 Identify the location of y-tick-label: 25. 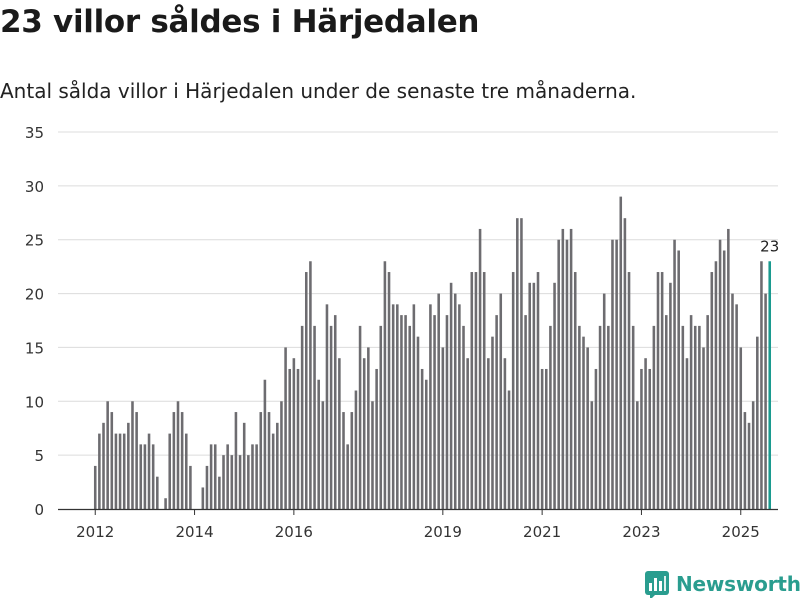
(34, 241).